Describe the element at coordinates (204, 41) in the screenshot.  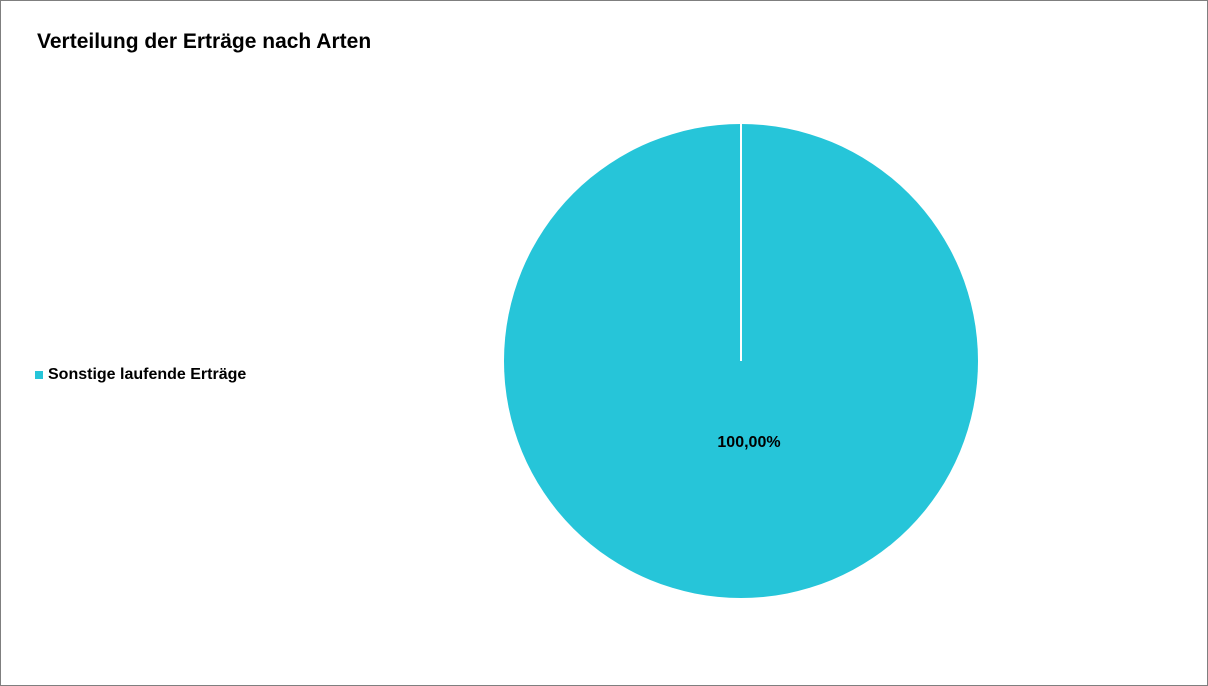
I see `chart-title: Verteilung der Erträge nach Arten` at that location.